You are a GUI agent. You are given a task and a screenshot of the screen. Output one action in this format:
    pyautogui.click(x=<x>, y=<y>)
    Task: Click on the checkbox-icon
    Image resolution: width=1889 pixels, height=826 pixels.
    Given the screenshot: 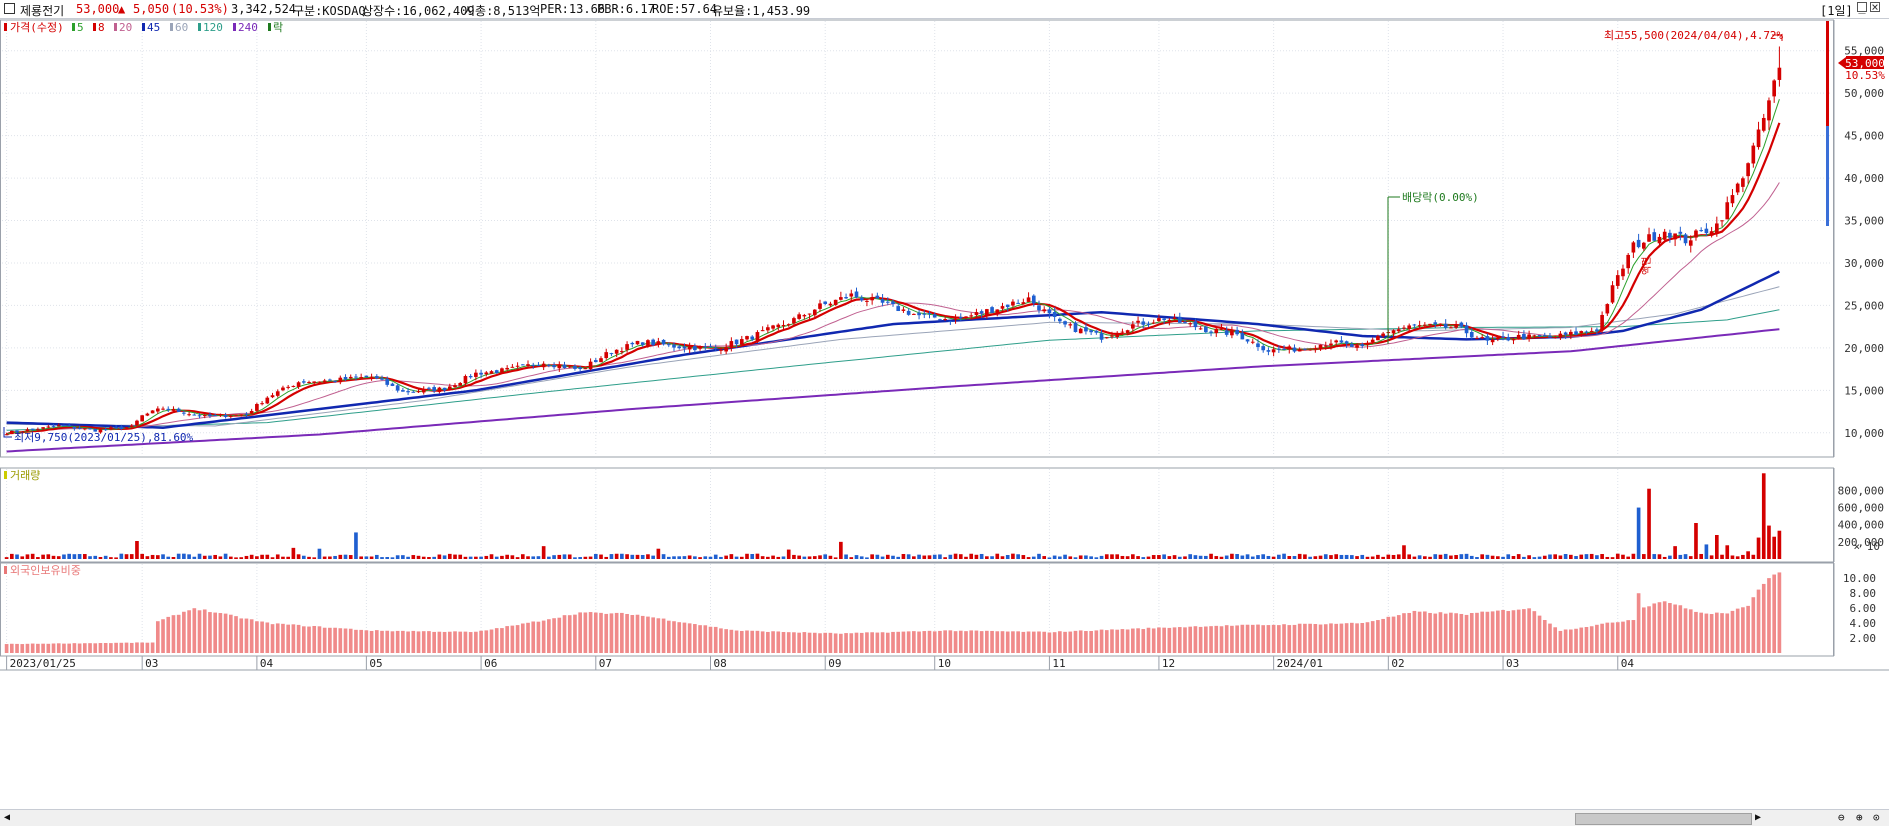 What is the action you would take?
    pyautogui.click(x=9, y=8)
    